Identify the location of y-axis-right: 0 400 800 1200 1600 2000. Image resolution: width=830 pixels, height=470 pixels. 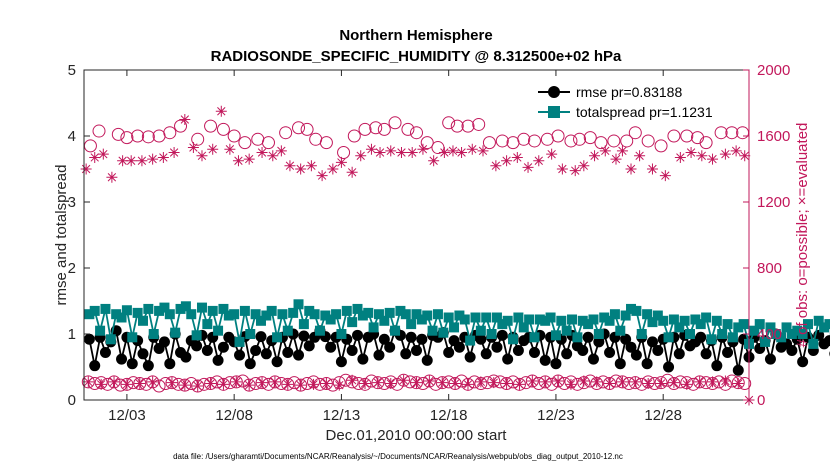
(766, 235).